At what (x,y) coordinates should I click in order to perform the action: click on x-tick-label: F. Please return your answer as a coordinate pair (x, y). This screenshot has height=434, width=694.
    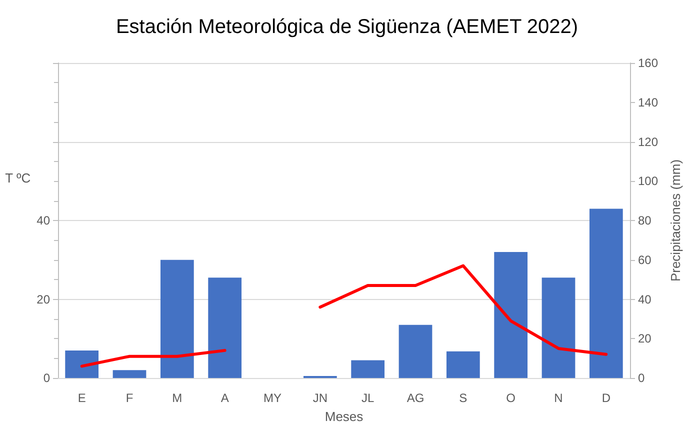
    Looking at the image, I should click on (130, 398).